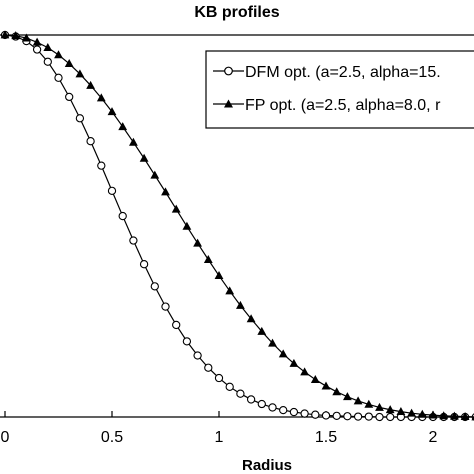  I want to click on chart-title: KB profiles, so click(236, 12).